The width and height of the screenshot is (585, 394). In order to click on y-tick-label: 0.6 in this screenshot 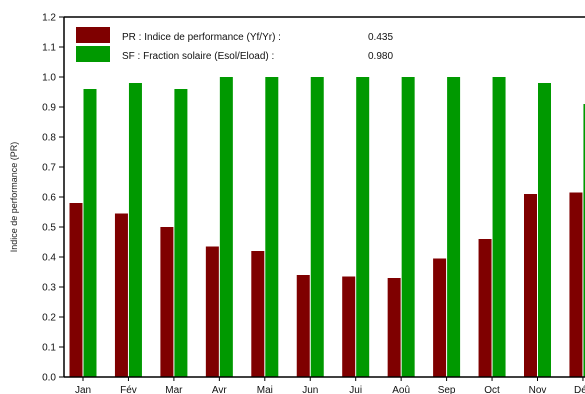, I will do `click(49, 198)`.